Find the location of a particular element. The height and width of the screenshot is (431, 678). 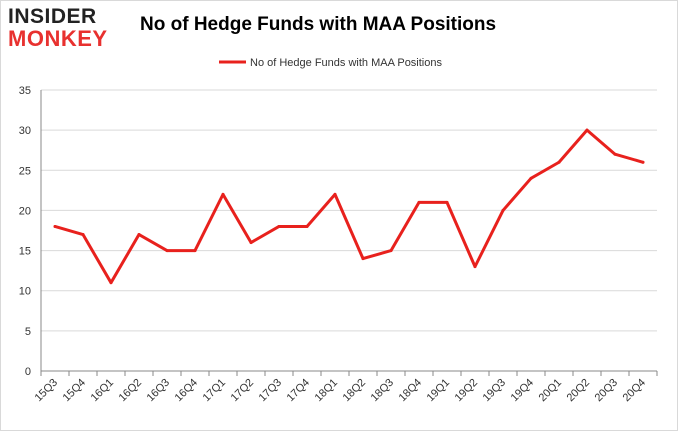

insider-monkey-logo: INSIDER MONKEY is located at coordinates (67, 29).